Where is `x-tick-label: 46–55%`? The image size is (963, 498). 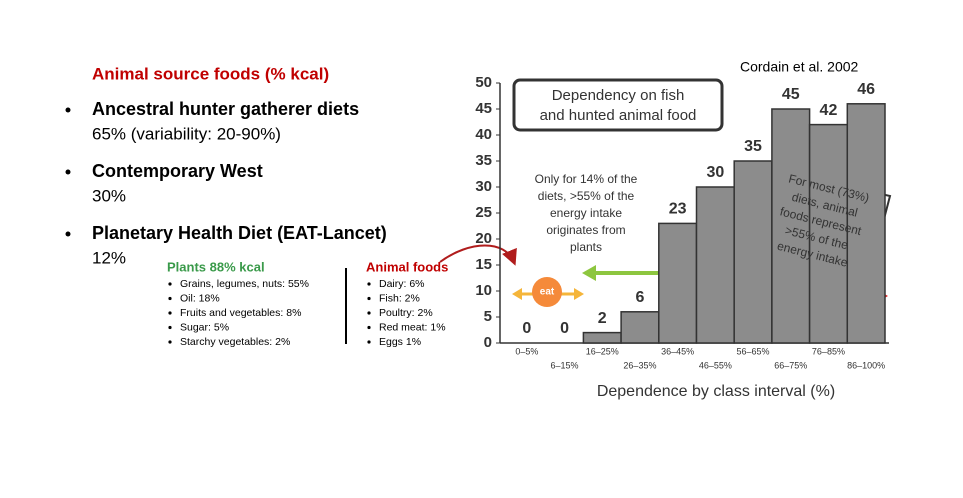 x-tick-label: 46–55% is located at coordinates (715, 365).